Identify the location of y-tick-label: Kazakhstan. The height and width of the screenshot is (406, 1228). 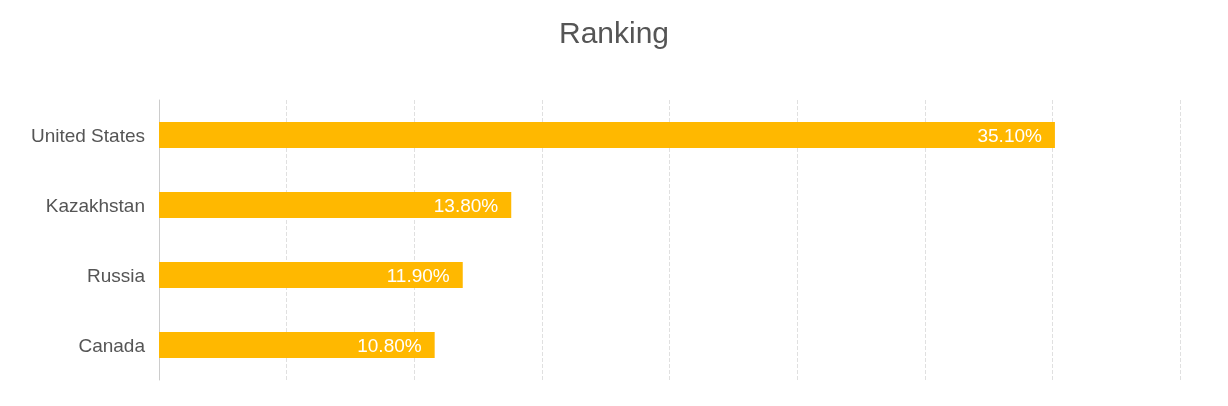
(95, 205).